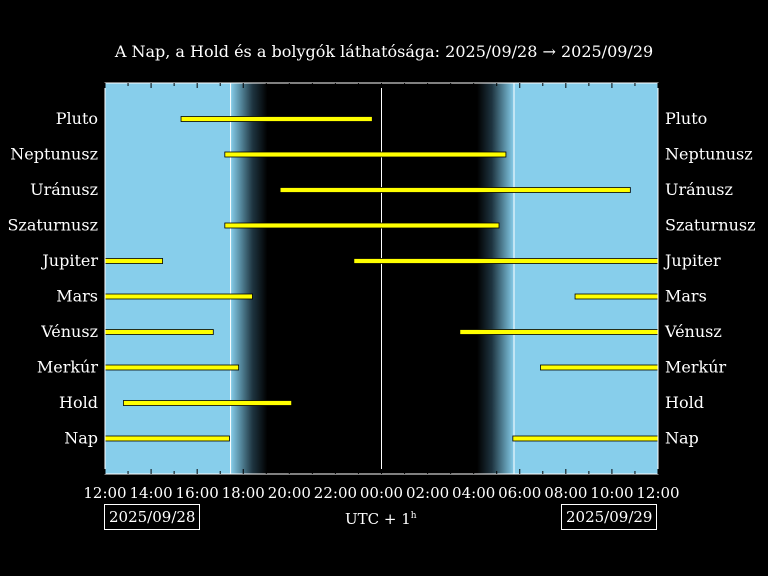 The width and height of the screenshot is (768, 576). What do you see at coordinates (611, 493) in the screenshot?
I see `x-tick-label-11: 10:00` at bounding box center [611, 493].